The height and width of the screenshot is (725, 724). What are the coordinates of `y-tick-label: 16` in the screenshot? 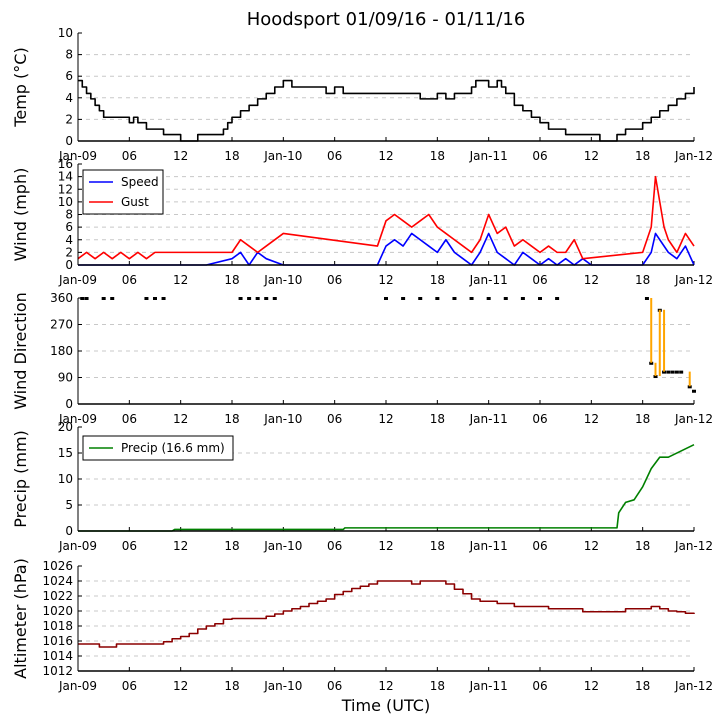 It's located at (65, 164).